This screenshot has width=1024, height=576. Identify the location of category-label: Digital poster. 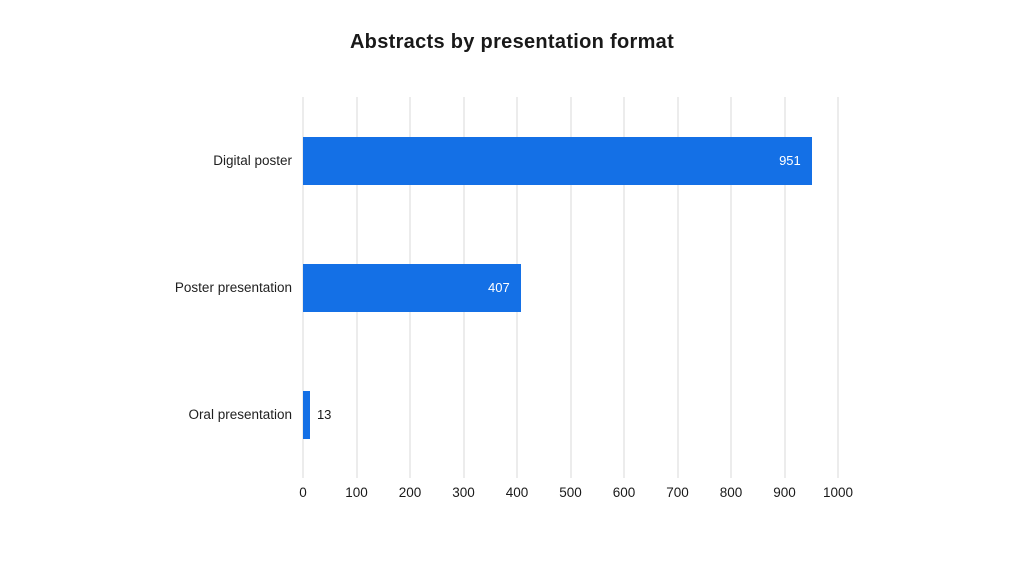
(252, 160).